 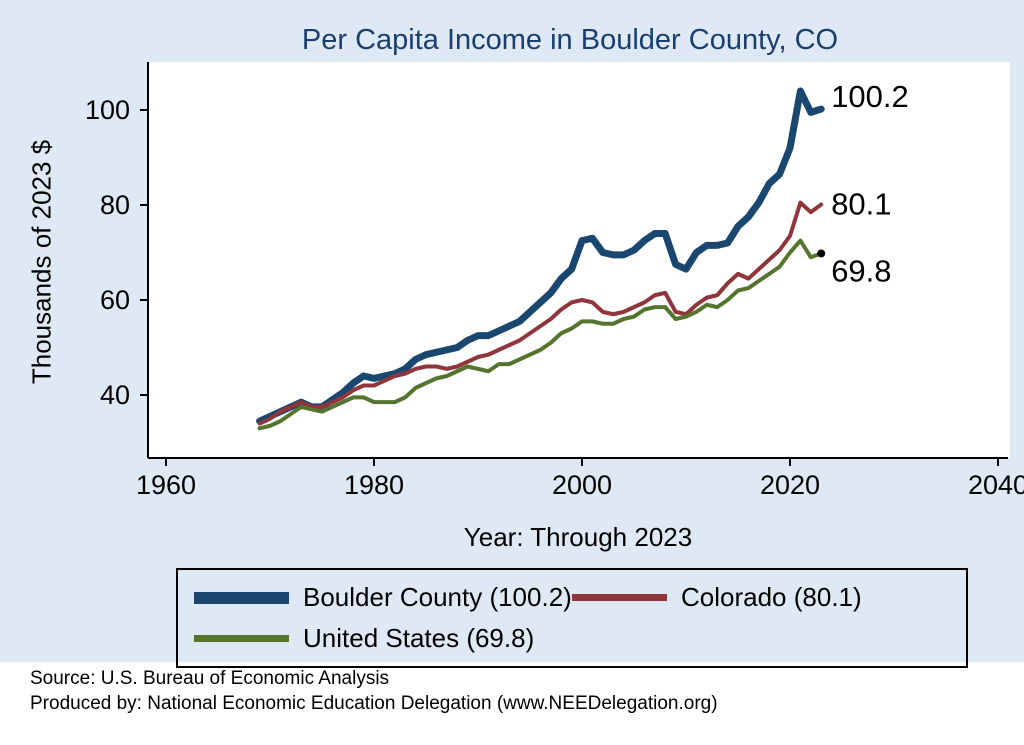 What do you see at coordinates (582, 485) in the screenshot?
I see `x-tick-label: 2000` at bounding box center [582, 485].